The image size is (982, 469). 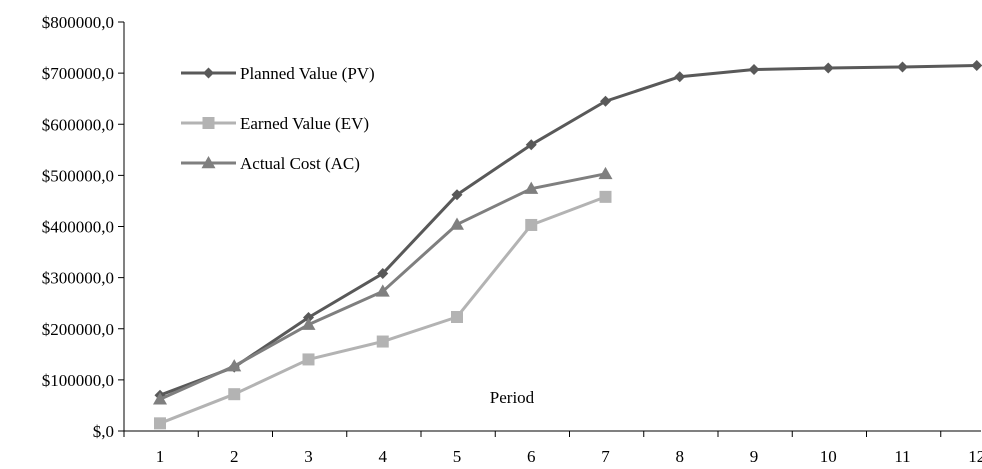 I want to click on legend-item: Actual Cost (AC), so click(x=270, y=163).